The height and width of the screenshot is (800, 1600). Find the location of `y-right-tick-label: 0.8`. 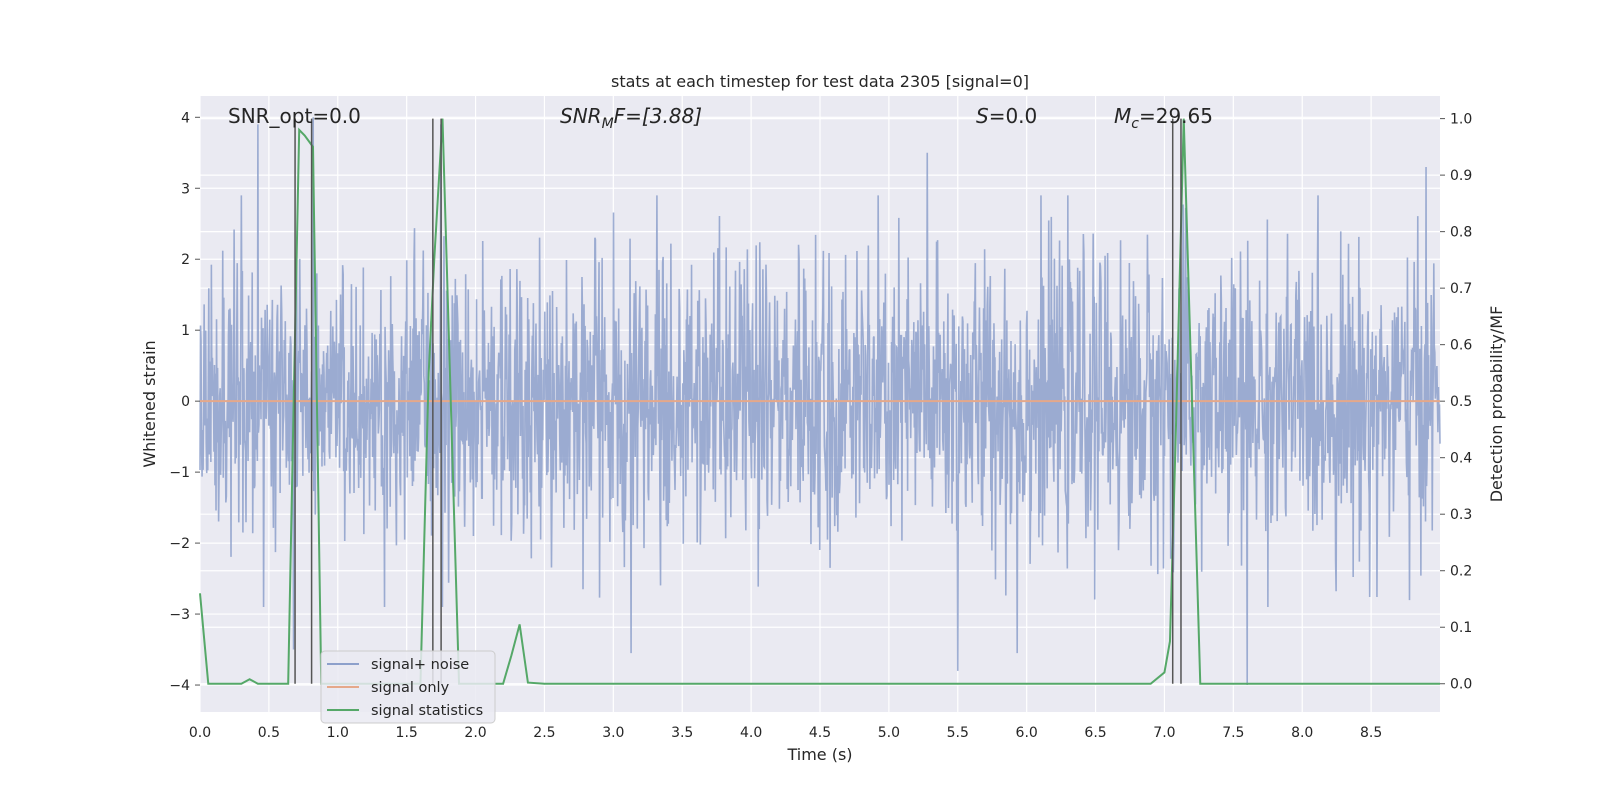

y-right-tick-label: 0.8 is located at coordinates (1461, 233).